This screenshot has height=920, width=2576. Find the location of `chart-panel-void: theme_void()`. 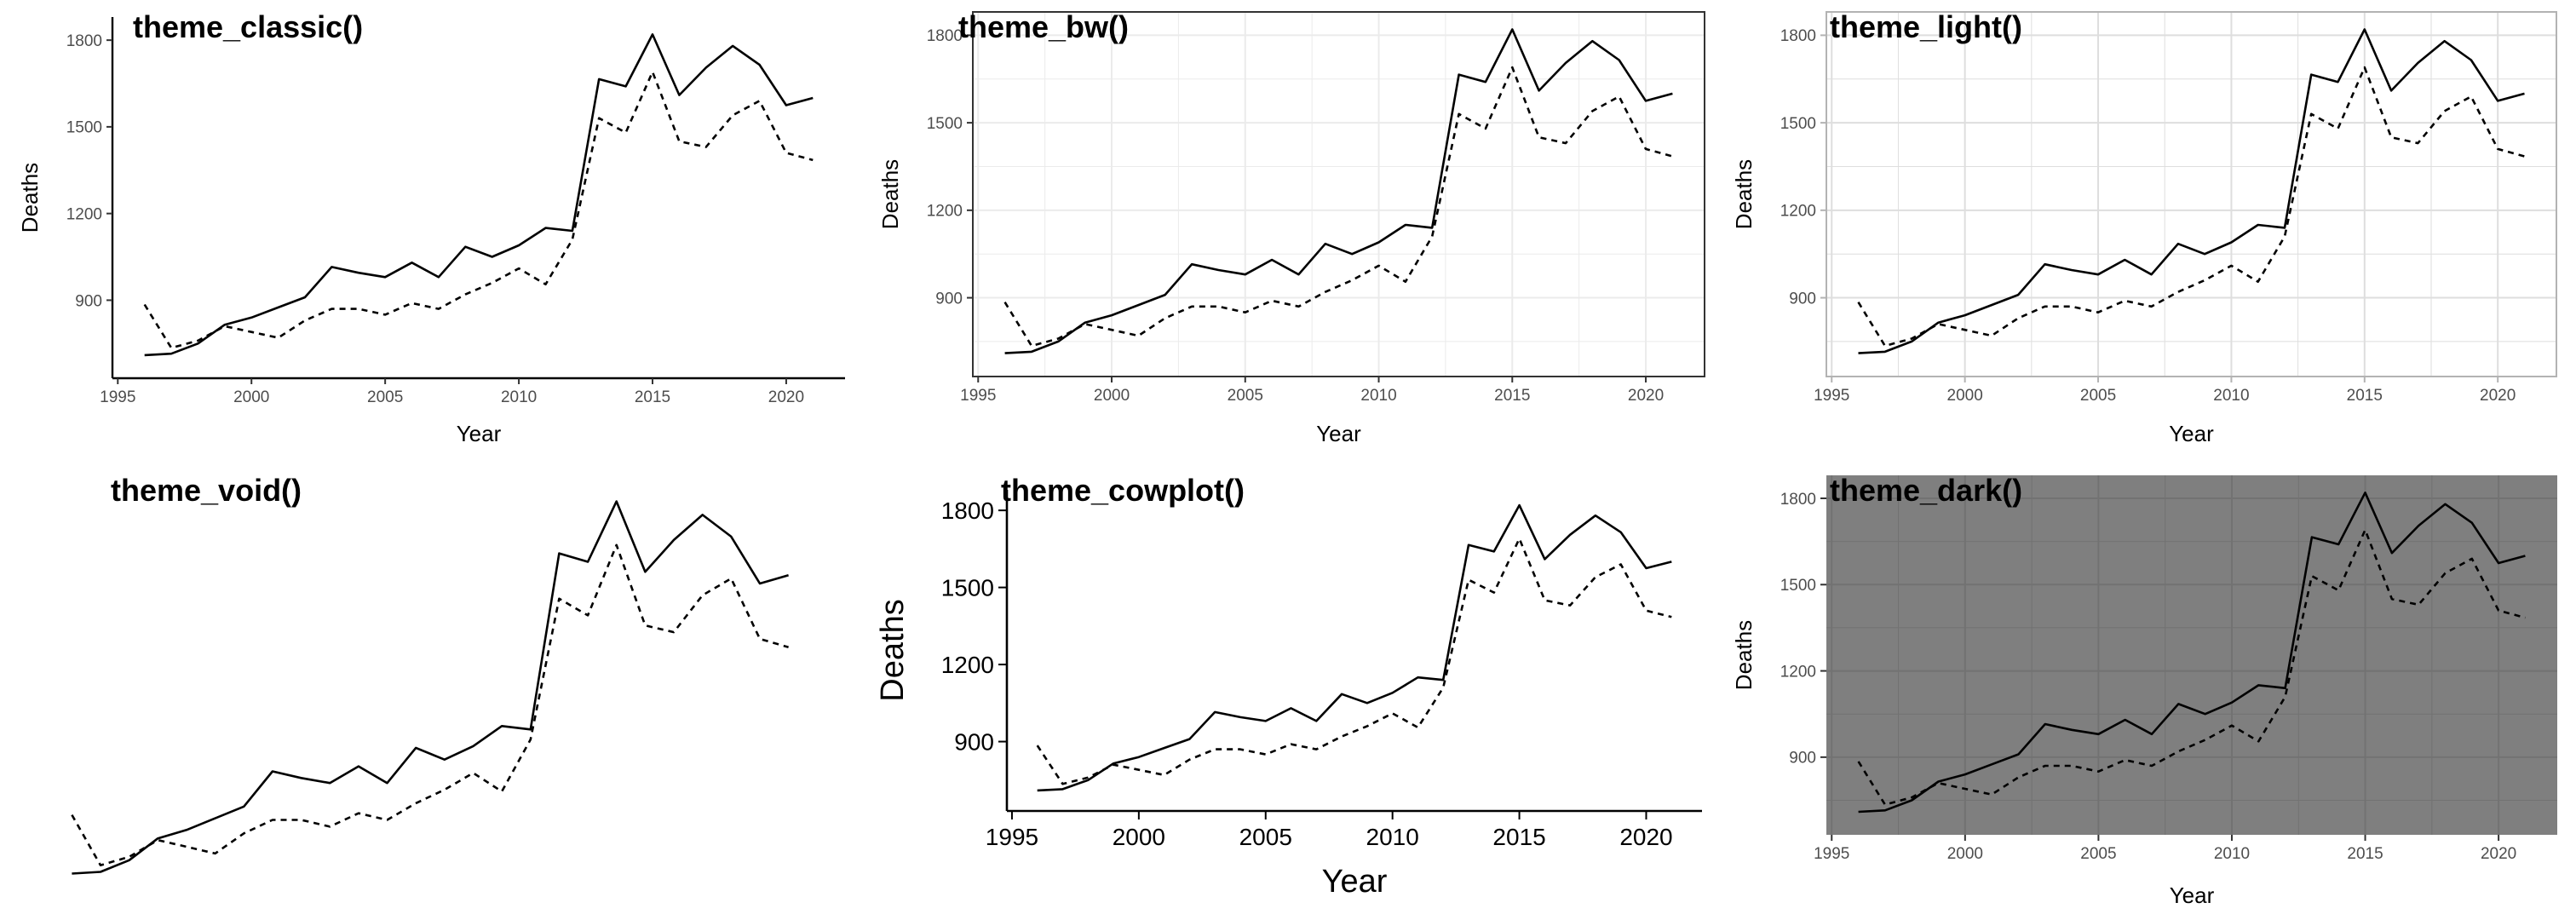

chart-panel-void: theme_void() is located at coordinates (430, 674).